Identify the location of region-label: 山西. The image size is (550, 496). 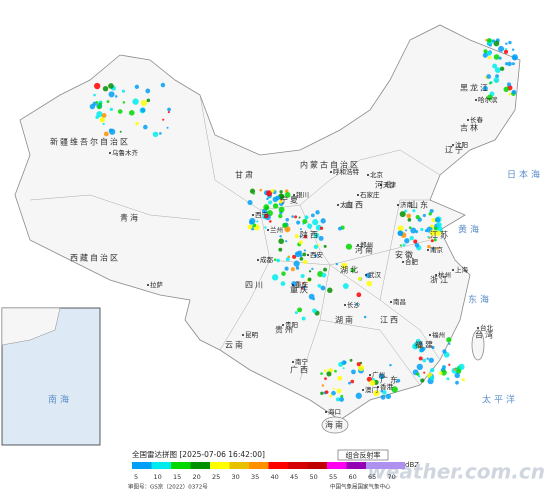
(355, 205).